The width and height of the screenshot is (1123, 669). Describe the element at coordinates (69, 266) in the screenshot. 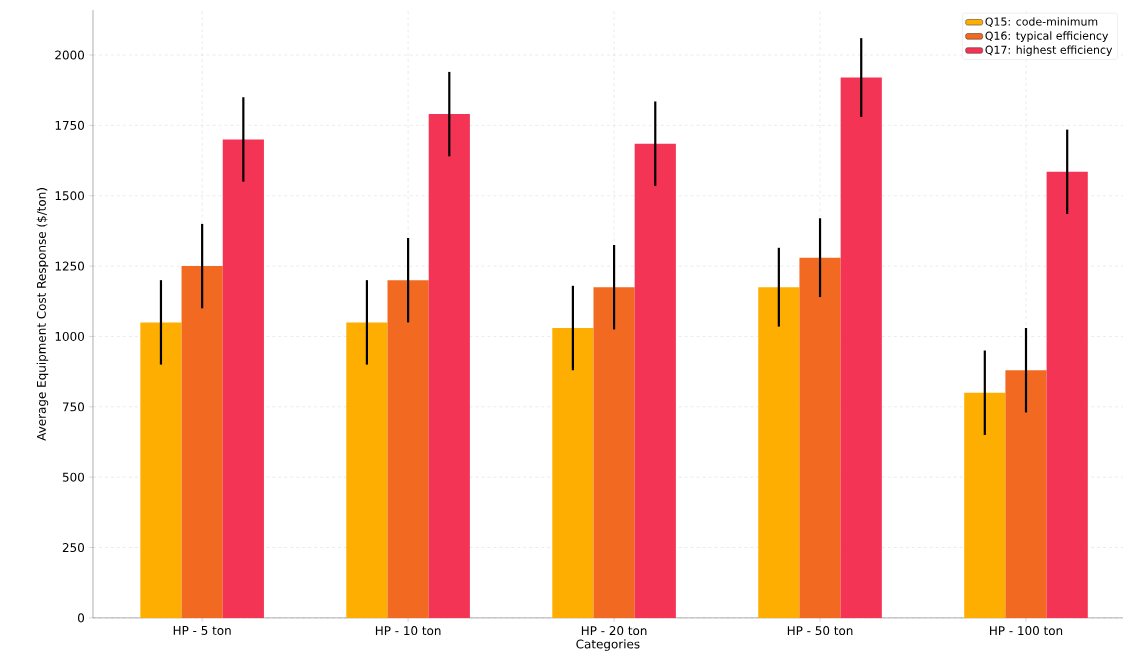

I see `y-tick-label: 1250` at that location.